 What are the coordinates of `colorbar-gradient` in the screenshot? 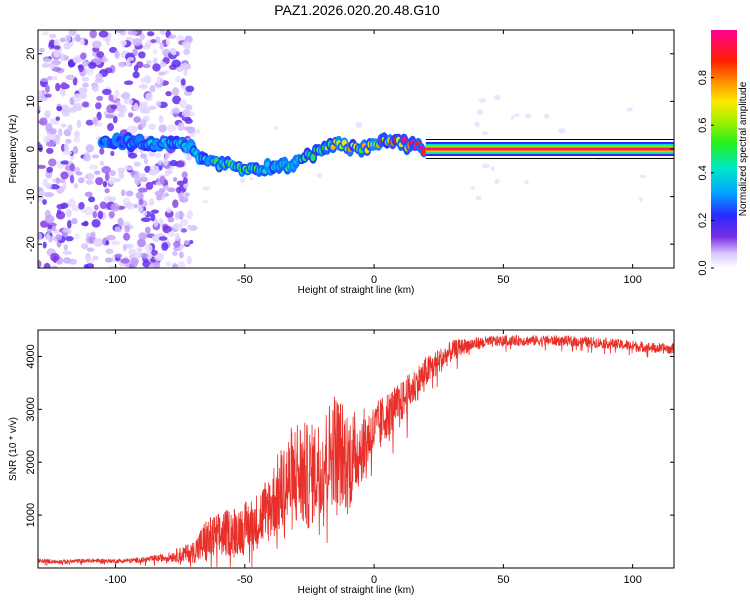 It's located at (724, 149).